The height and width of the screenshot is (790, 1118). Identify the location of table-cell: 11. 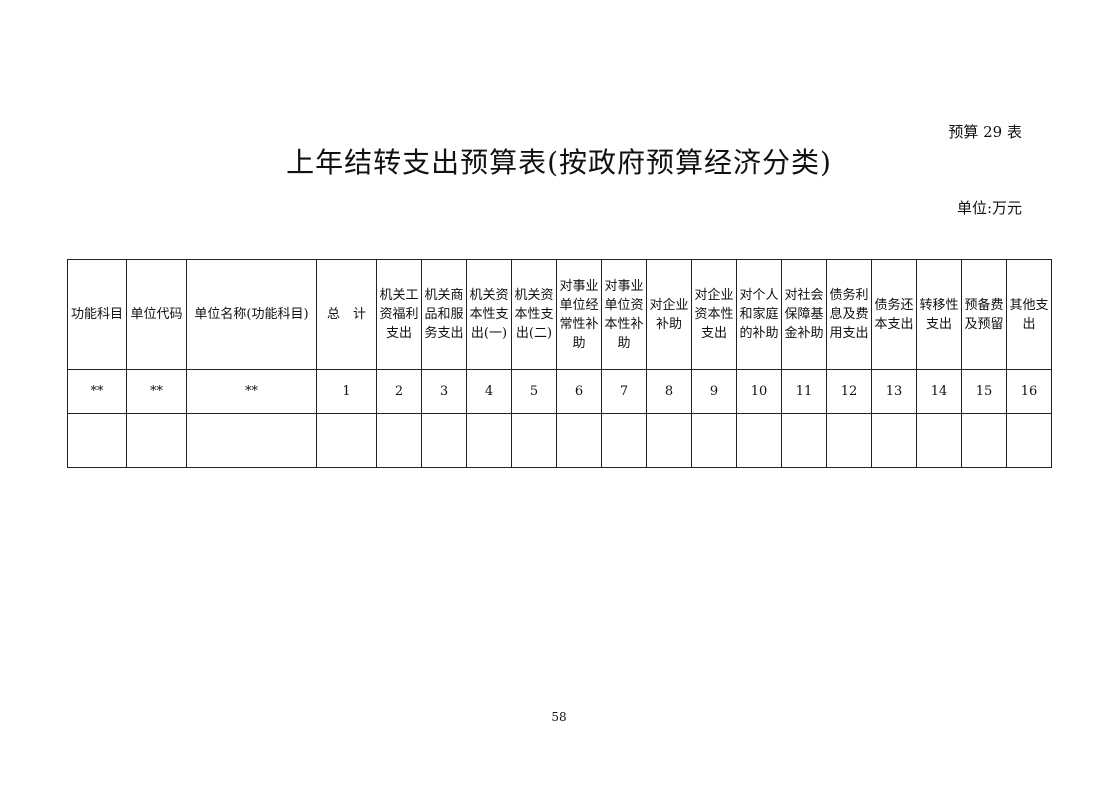
(804, 391).